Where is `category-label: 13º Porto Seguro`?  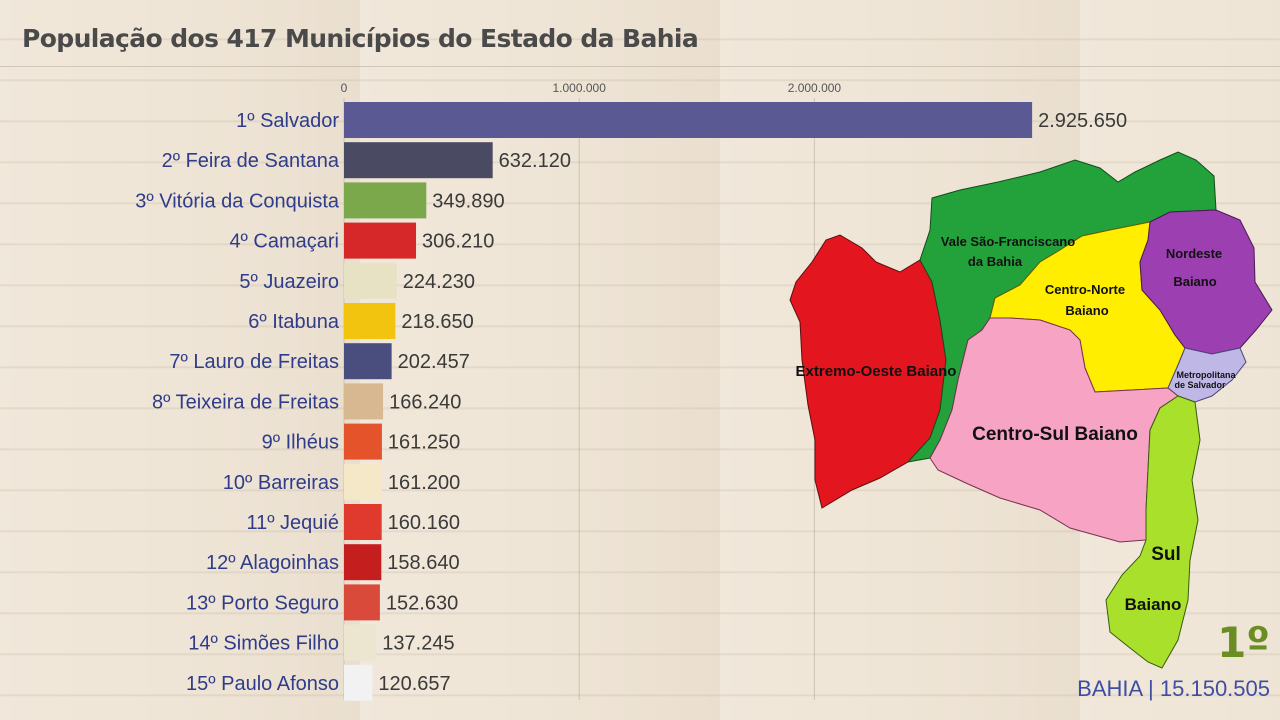 category-label: 13º Porto Seguro is located at coordinates (262, 603).